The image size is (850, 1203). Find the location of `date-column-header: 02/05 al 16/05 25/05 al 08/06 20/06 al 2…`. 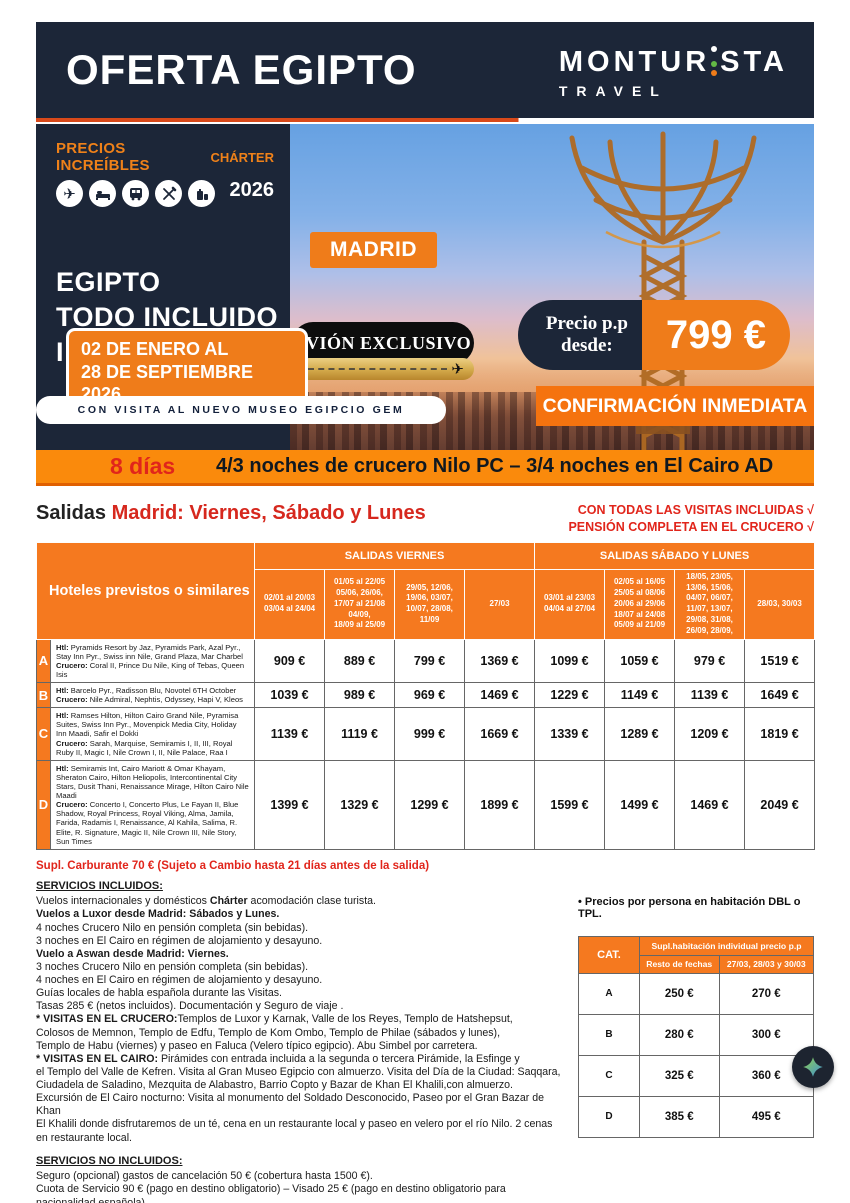

date-column-header: 02/05 al 16/05 25/05 al 08/06 20/06 al 2… is located at coordinates (640, 604).